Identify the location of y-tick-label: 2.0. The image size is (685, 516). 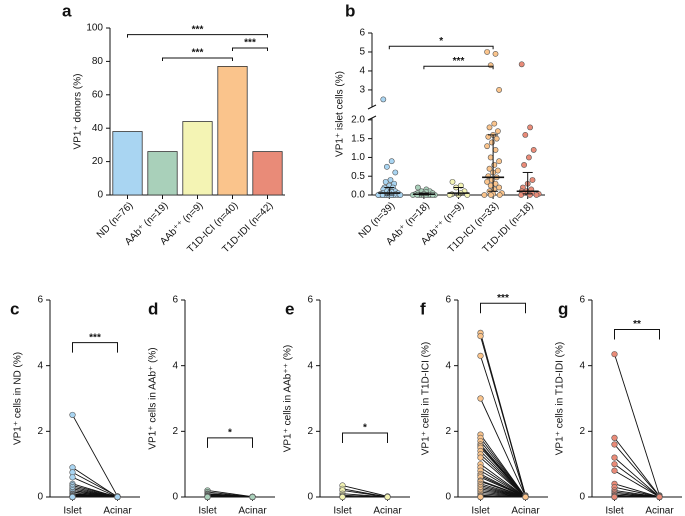
(358, 120).